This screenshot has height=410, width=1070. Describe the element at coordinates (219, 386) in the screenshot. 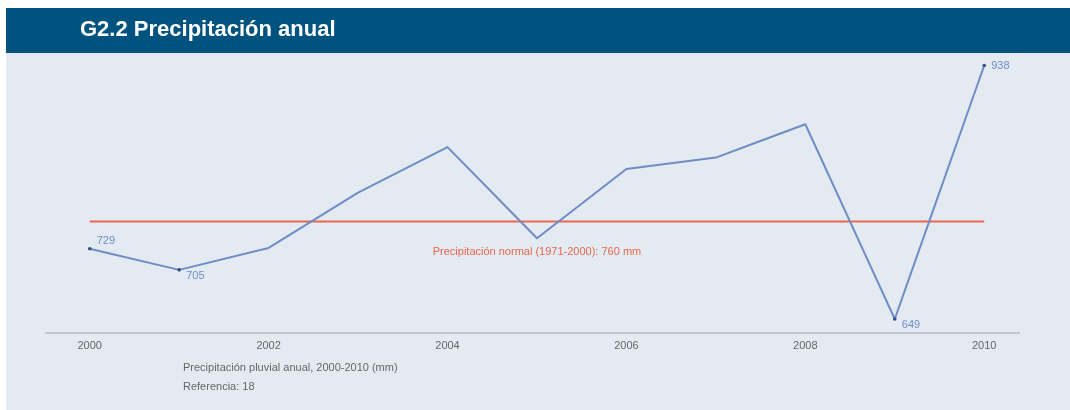

I see `text: Referencia: 18` at that location.